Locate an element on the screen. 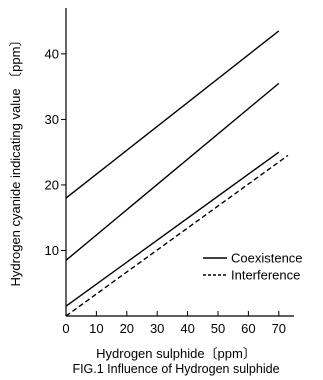  figure-caption: FIG.1 Influence of Hydrogen sulphide is located at coordinates (175, 369).